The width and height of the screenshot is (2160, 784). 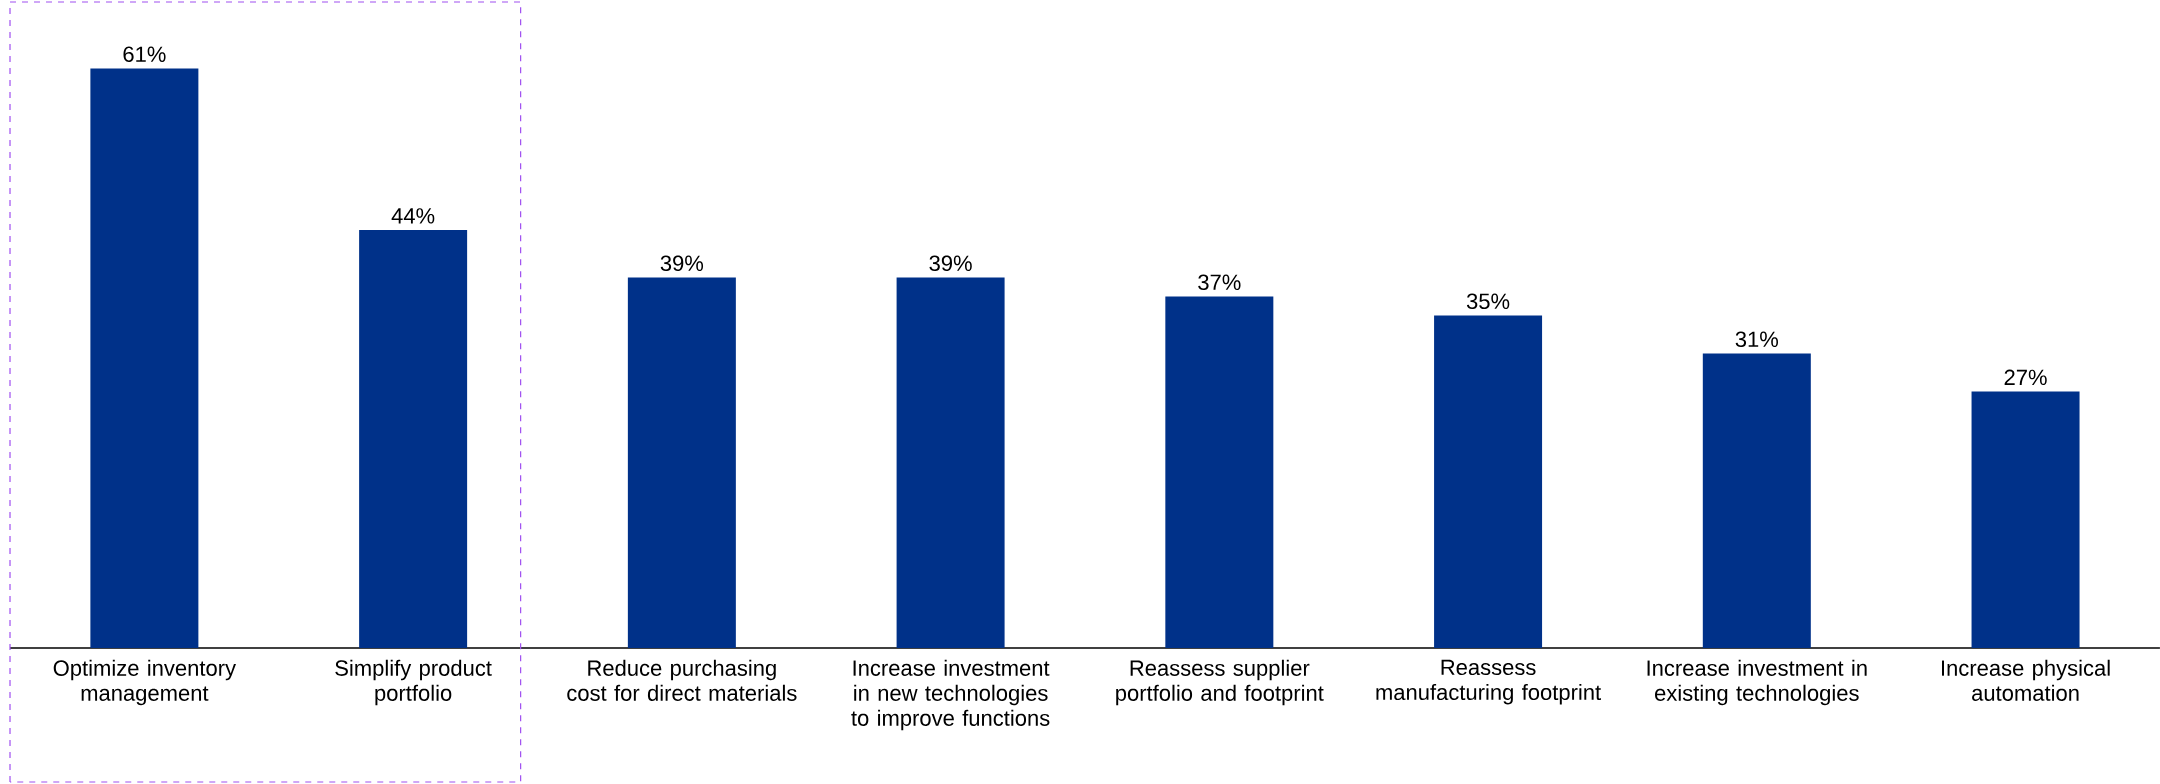 What do you see at coordinates (682, 680) in the screenshot?
I see `x-tick-label: Reduce purchasing cost for direct materials` at bounding box center [682, 680].